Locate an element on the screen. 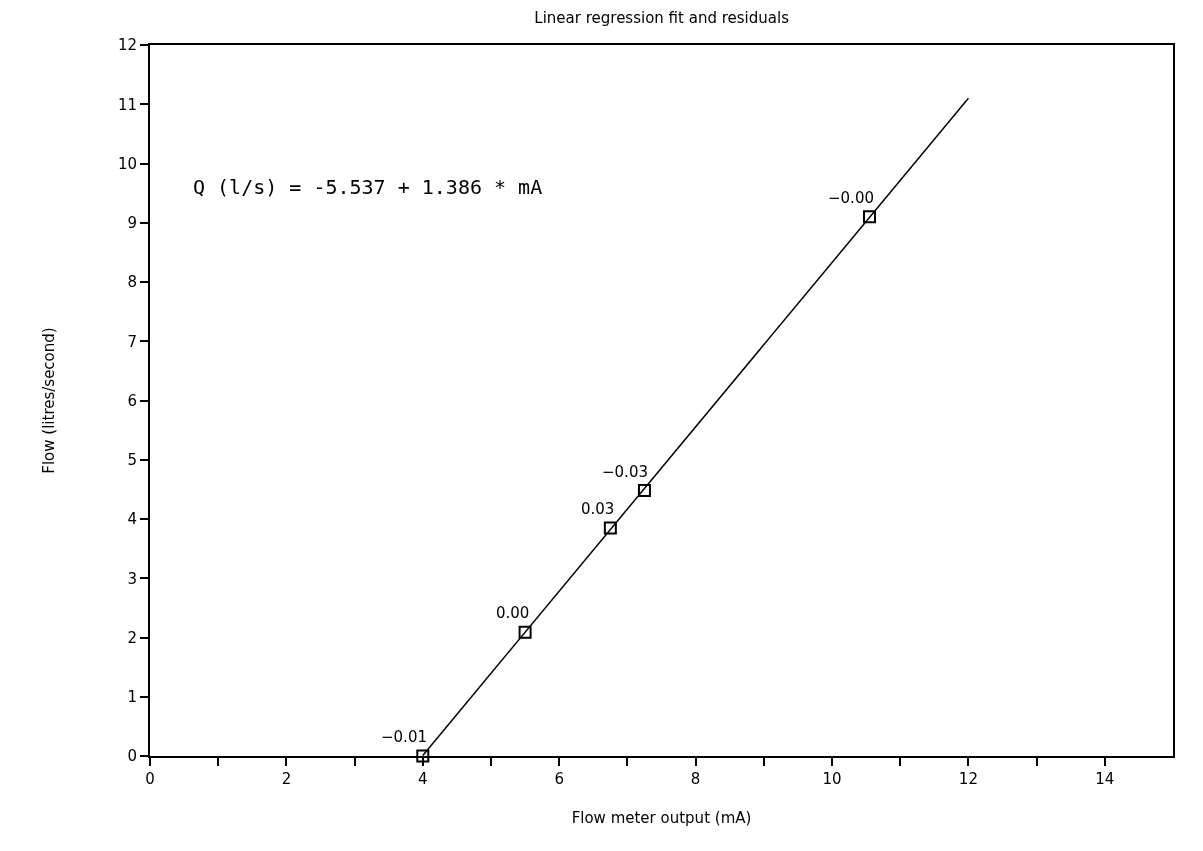 Image resolution: width=1203 pixels, height=851 pixels. annotation: 0.00 is located at coordinates (513, 613).